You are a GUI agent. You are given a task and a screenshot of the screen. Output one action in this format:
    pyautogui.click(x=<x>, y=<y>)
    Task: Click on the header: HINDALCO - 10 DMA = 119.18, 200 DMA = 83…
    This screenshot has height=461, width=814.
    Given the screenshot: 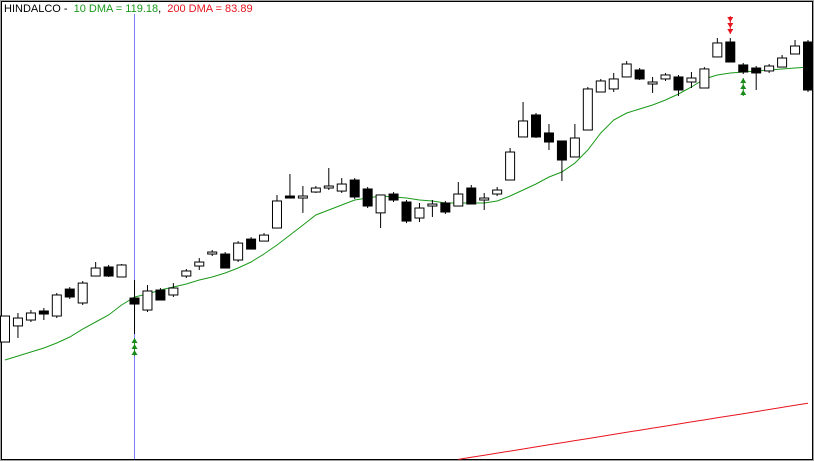 What is the action you would take?
    pyautogui.click(x=128, y=9)
    